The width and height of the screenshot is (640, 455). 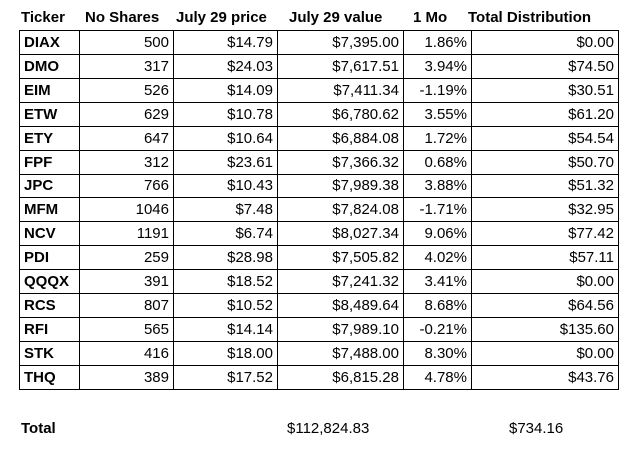 What do you see at coordinates (319, 66) in the screenshot?
I see `table-row: DMO 317 $24.03 $7,617.51 3.94% $74.50` at bounding box center [319, 66].